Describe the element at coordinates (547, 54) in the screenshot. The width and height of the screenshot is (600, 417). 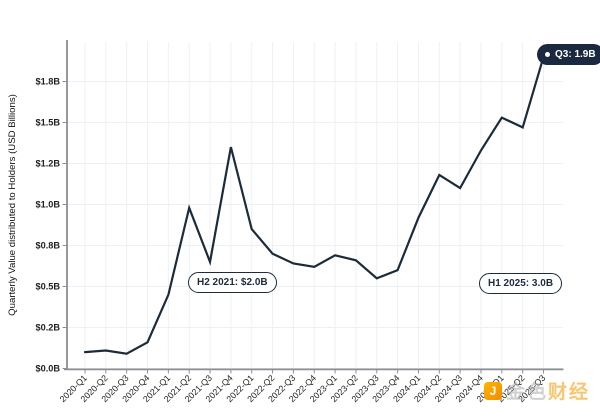
I see `badge-dot-icon` at that location.